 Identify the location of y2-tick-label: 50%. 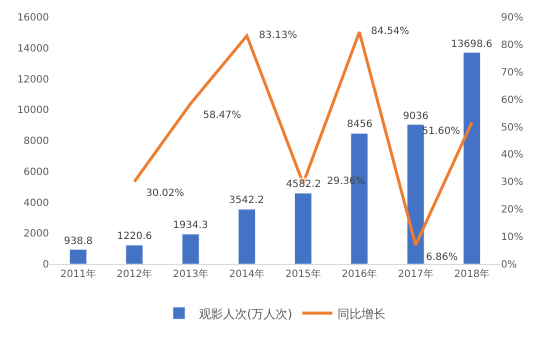
(512, 128).